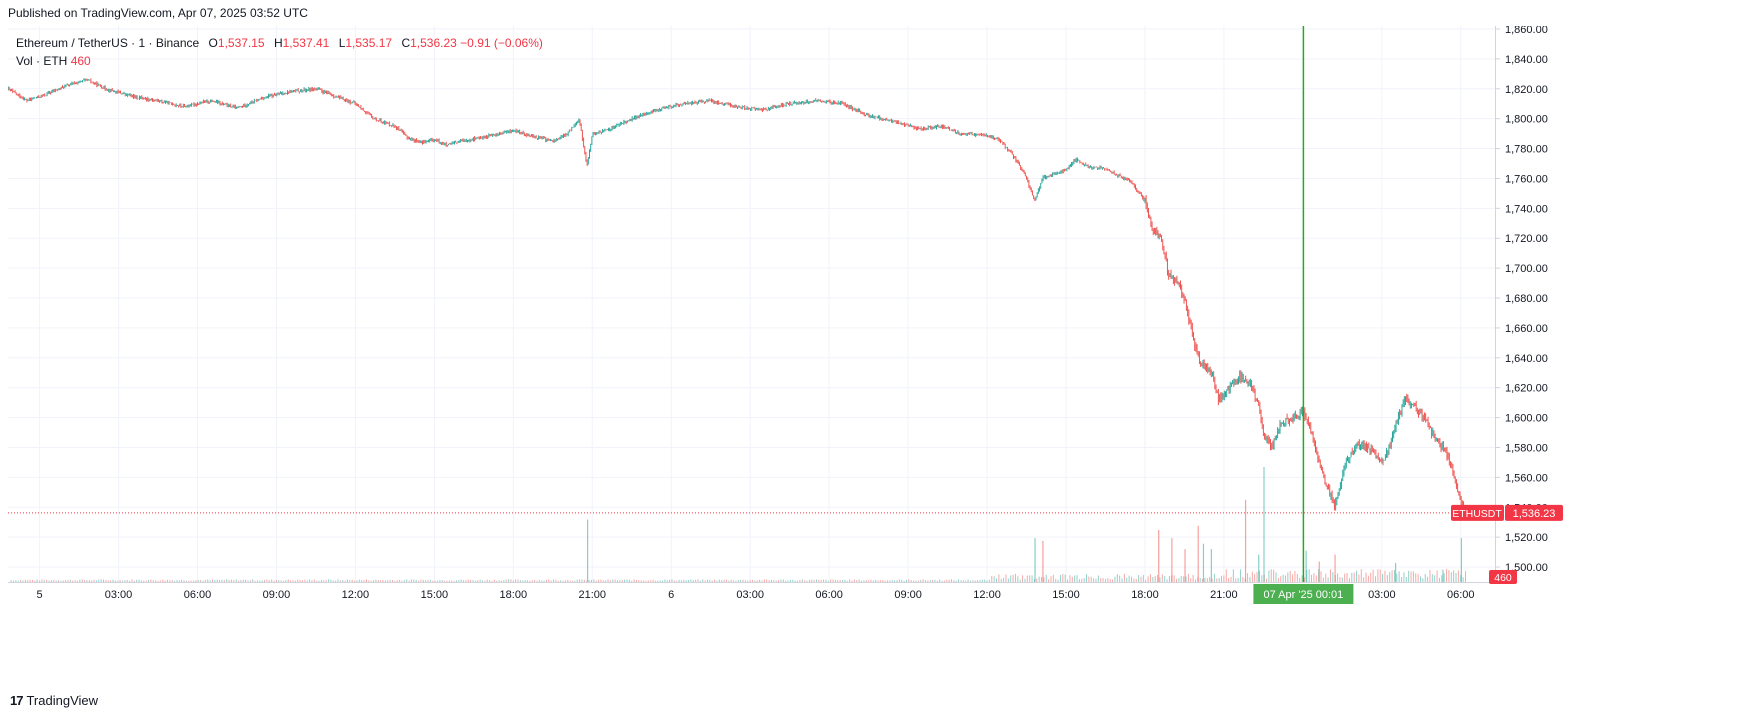  Describe the element at coordinates (1461, 595) in the screenshot. I see `x-tick-label: 06:00` at that location.